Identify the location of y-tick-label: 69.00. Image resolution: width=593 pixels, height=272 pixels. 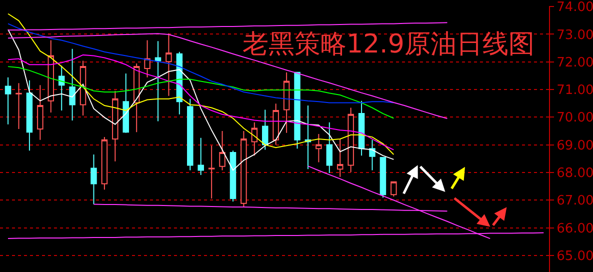
(574, 146).